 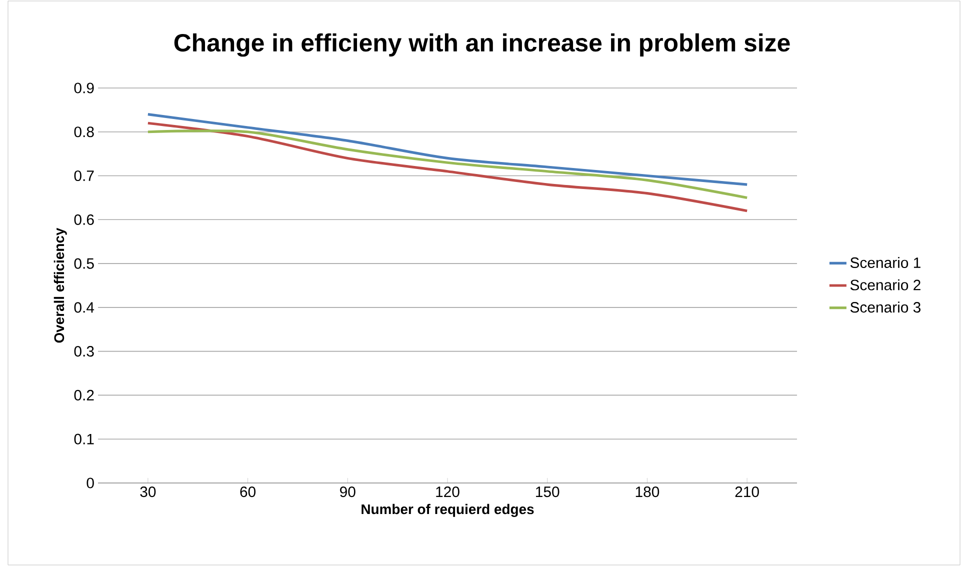 I want to click on x-tick-label: 210, so click(x=747, y=492).